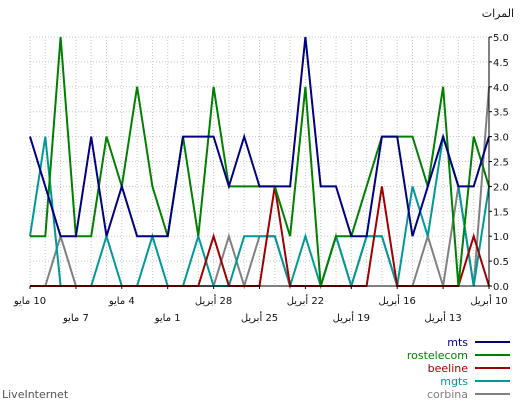 The image size is (520, 405). What do you see at coordinates (447, 394) in the screenshot?
I see `legend-label-corbina: corbina` at bounding box center [447, 394].